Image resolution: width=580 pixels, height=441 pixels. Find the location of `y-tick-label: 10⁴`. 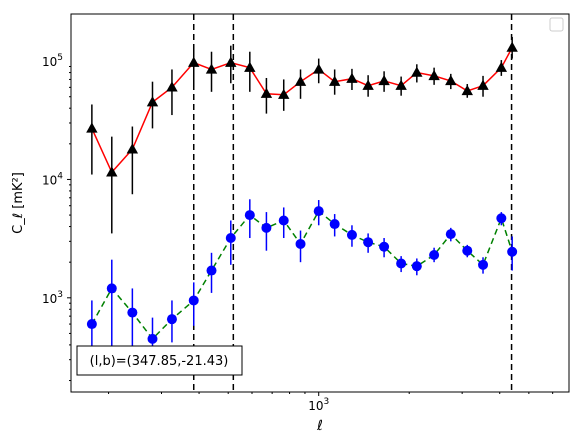

y-tick-label: 10⁴ is located at coordinates (52, 179).